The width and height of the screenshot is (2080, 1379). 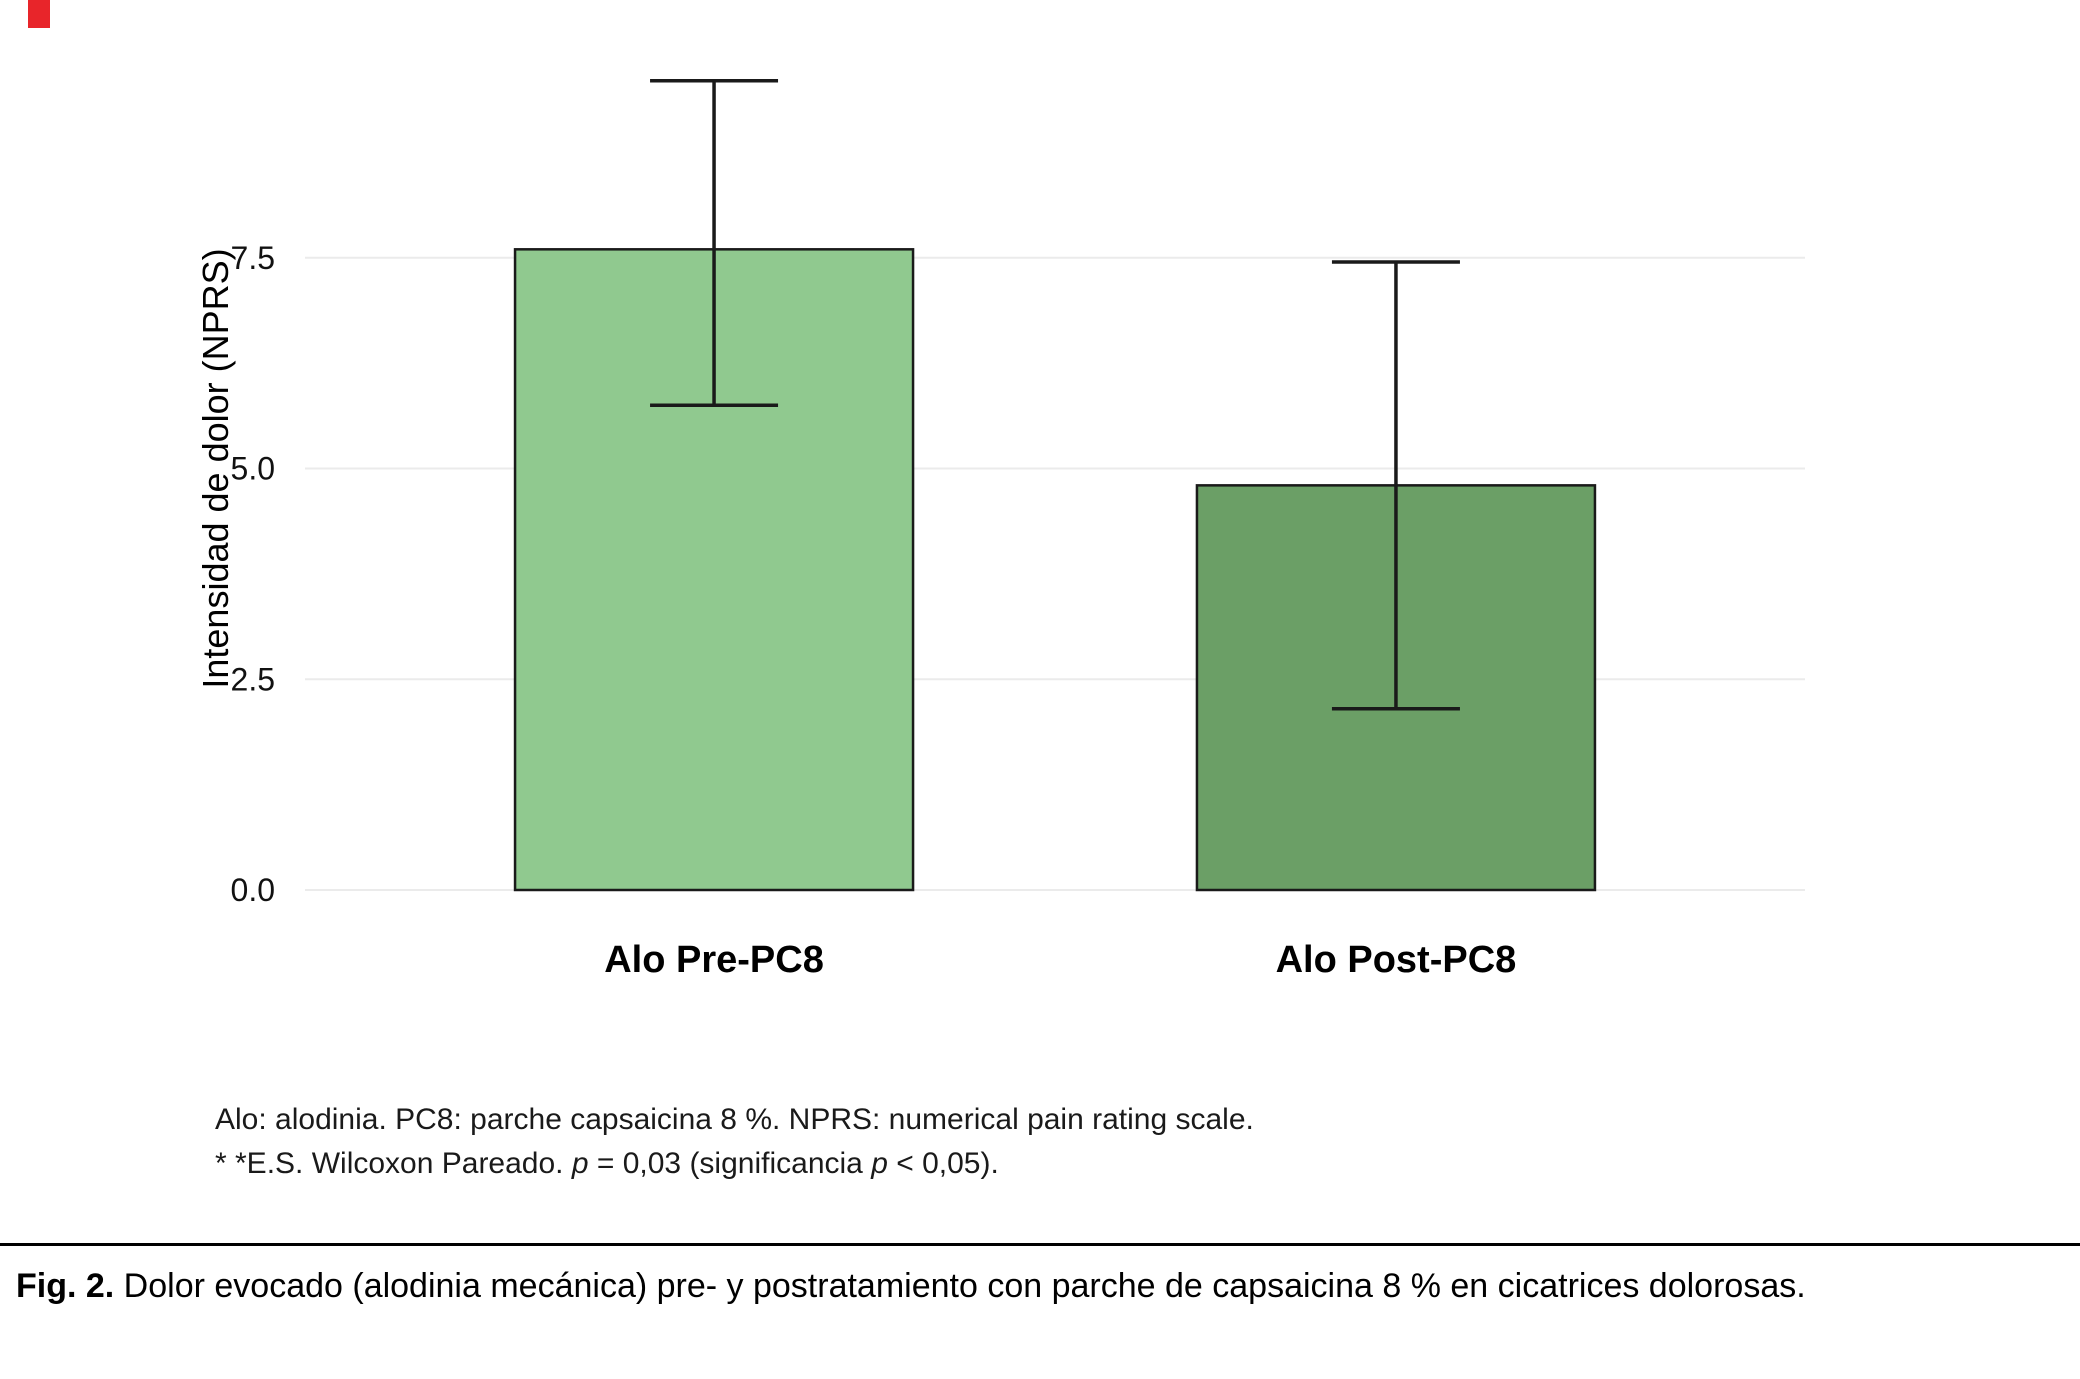 What do you see at coordinates (879, 1163) in the screenshot?
I see `footnote-p-symbol-2: p` at bounding box center [879, 1163].